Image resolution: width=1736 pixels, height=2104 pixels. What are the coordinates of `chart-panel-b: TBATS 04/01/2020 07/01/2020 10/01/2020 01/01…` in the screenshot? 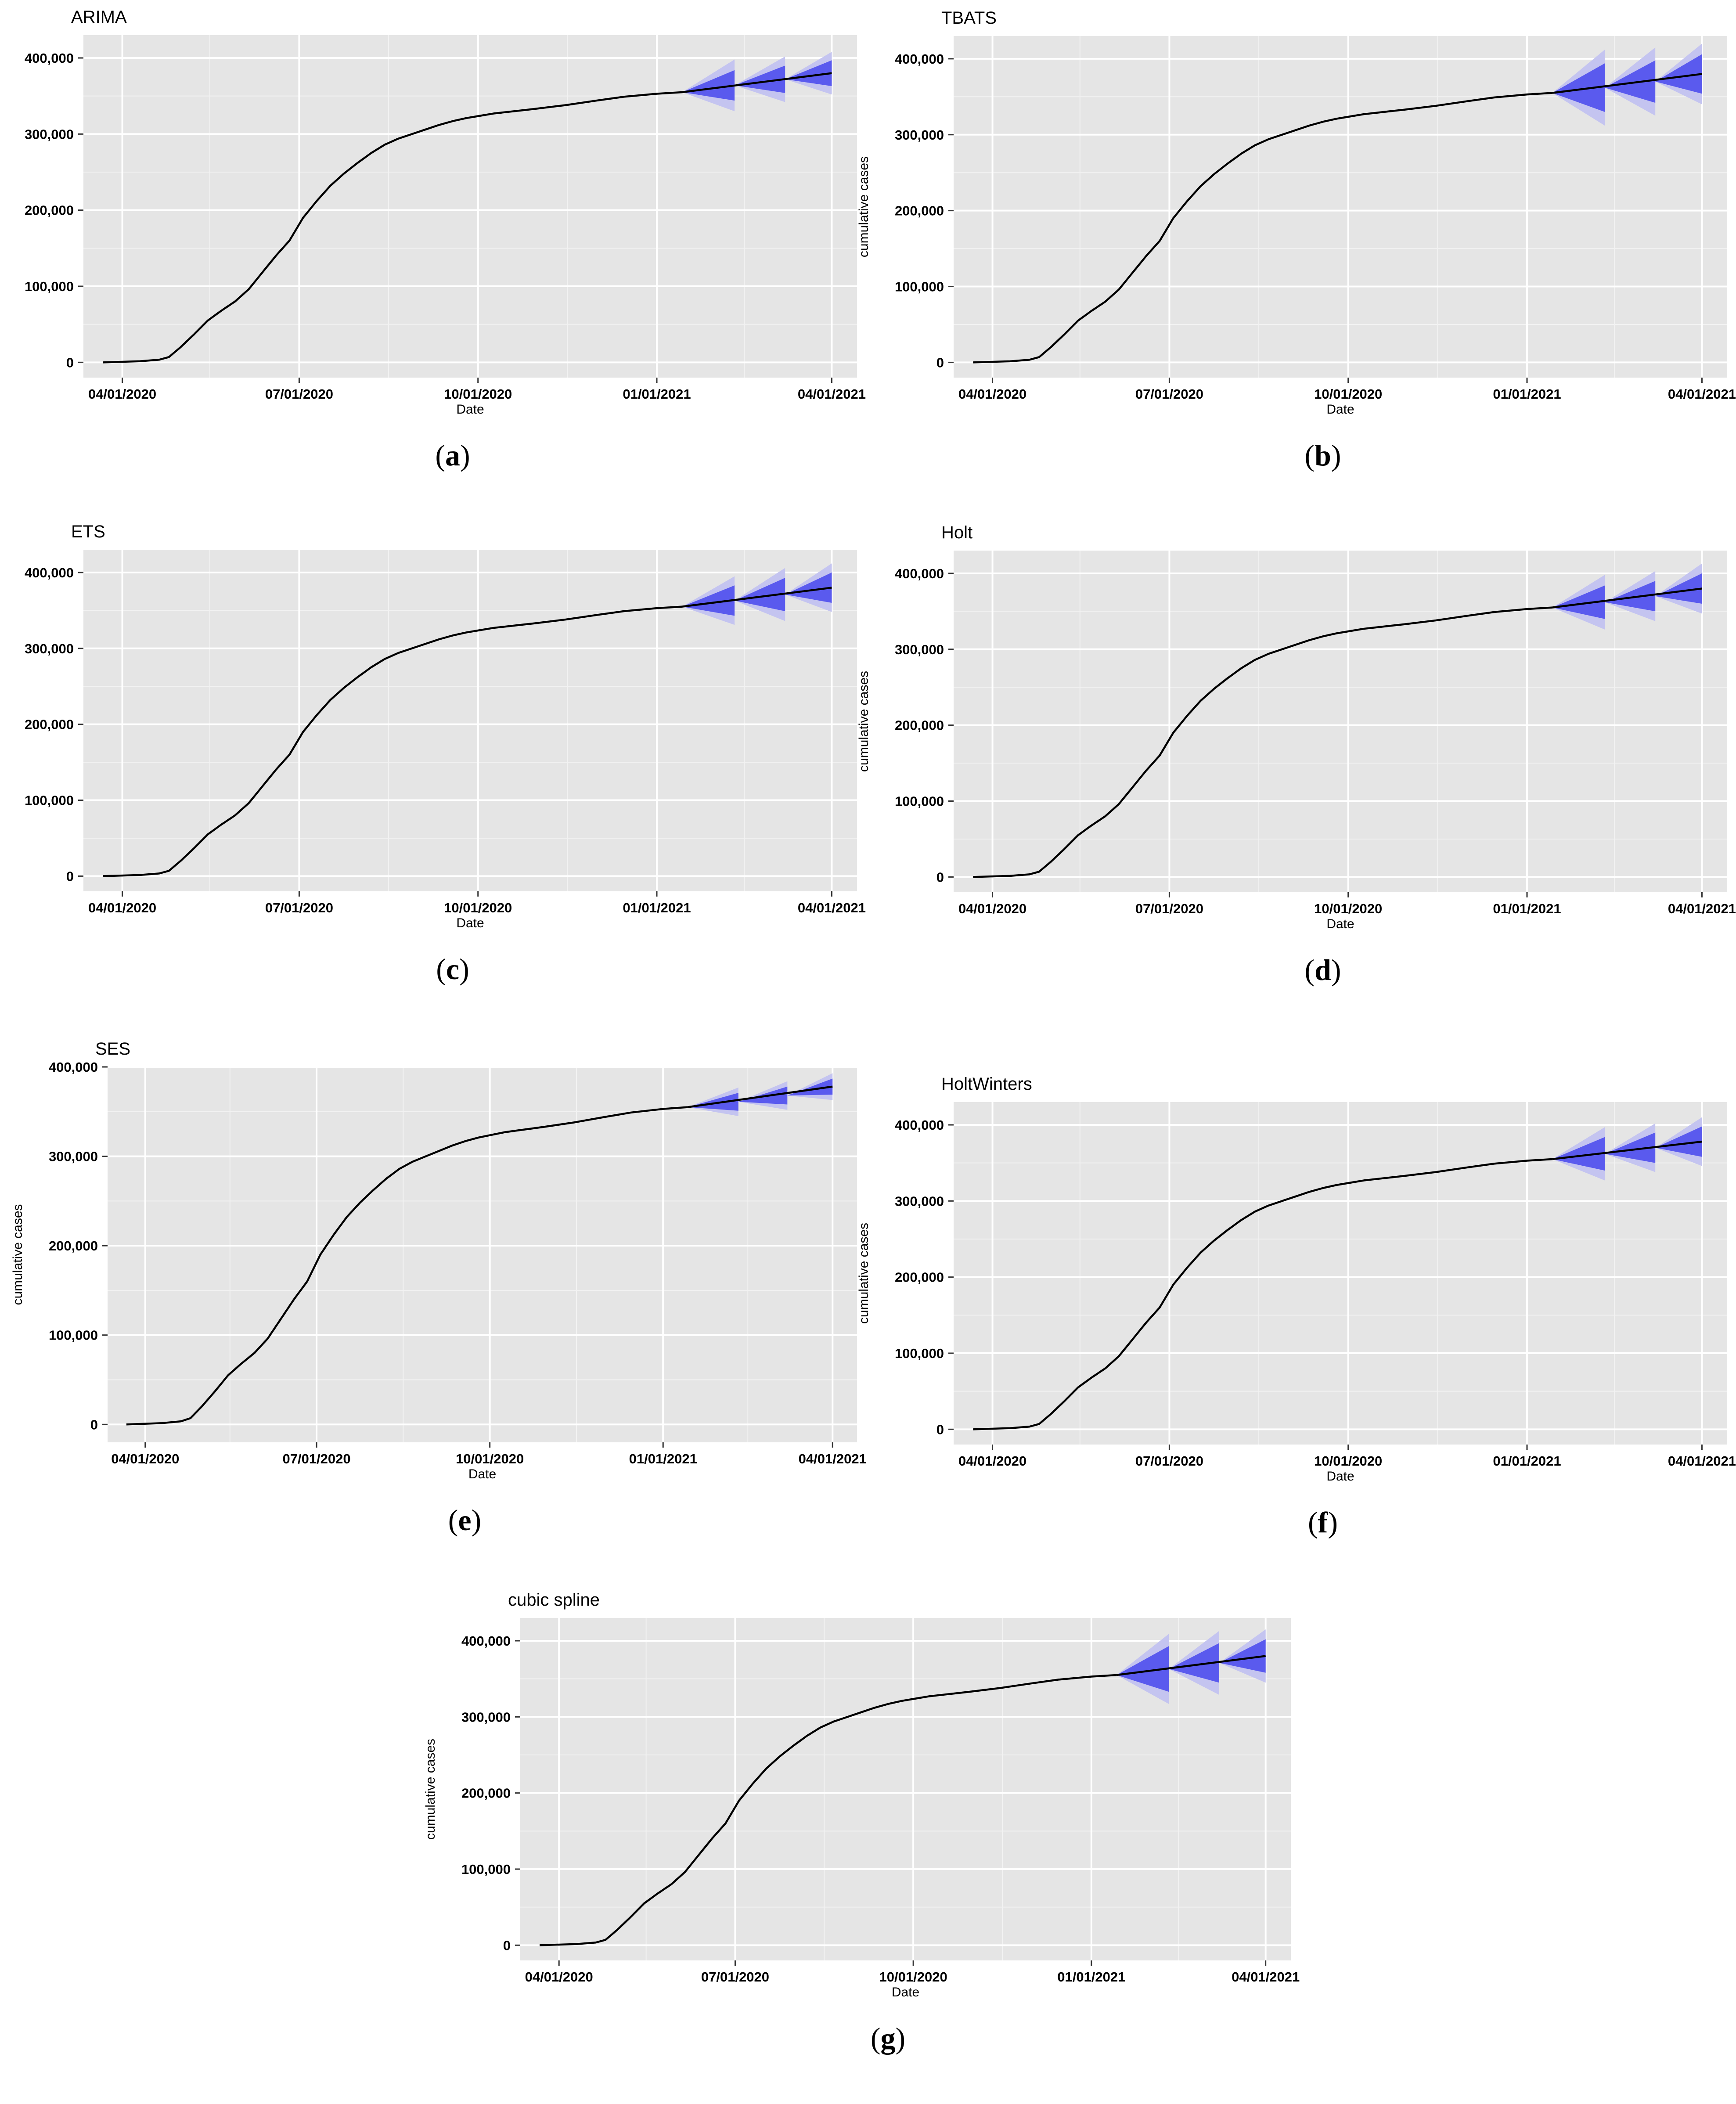 It's located at (1296, 240).